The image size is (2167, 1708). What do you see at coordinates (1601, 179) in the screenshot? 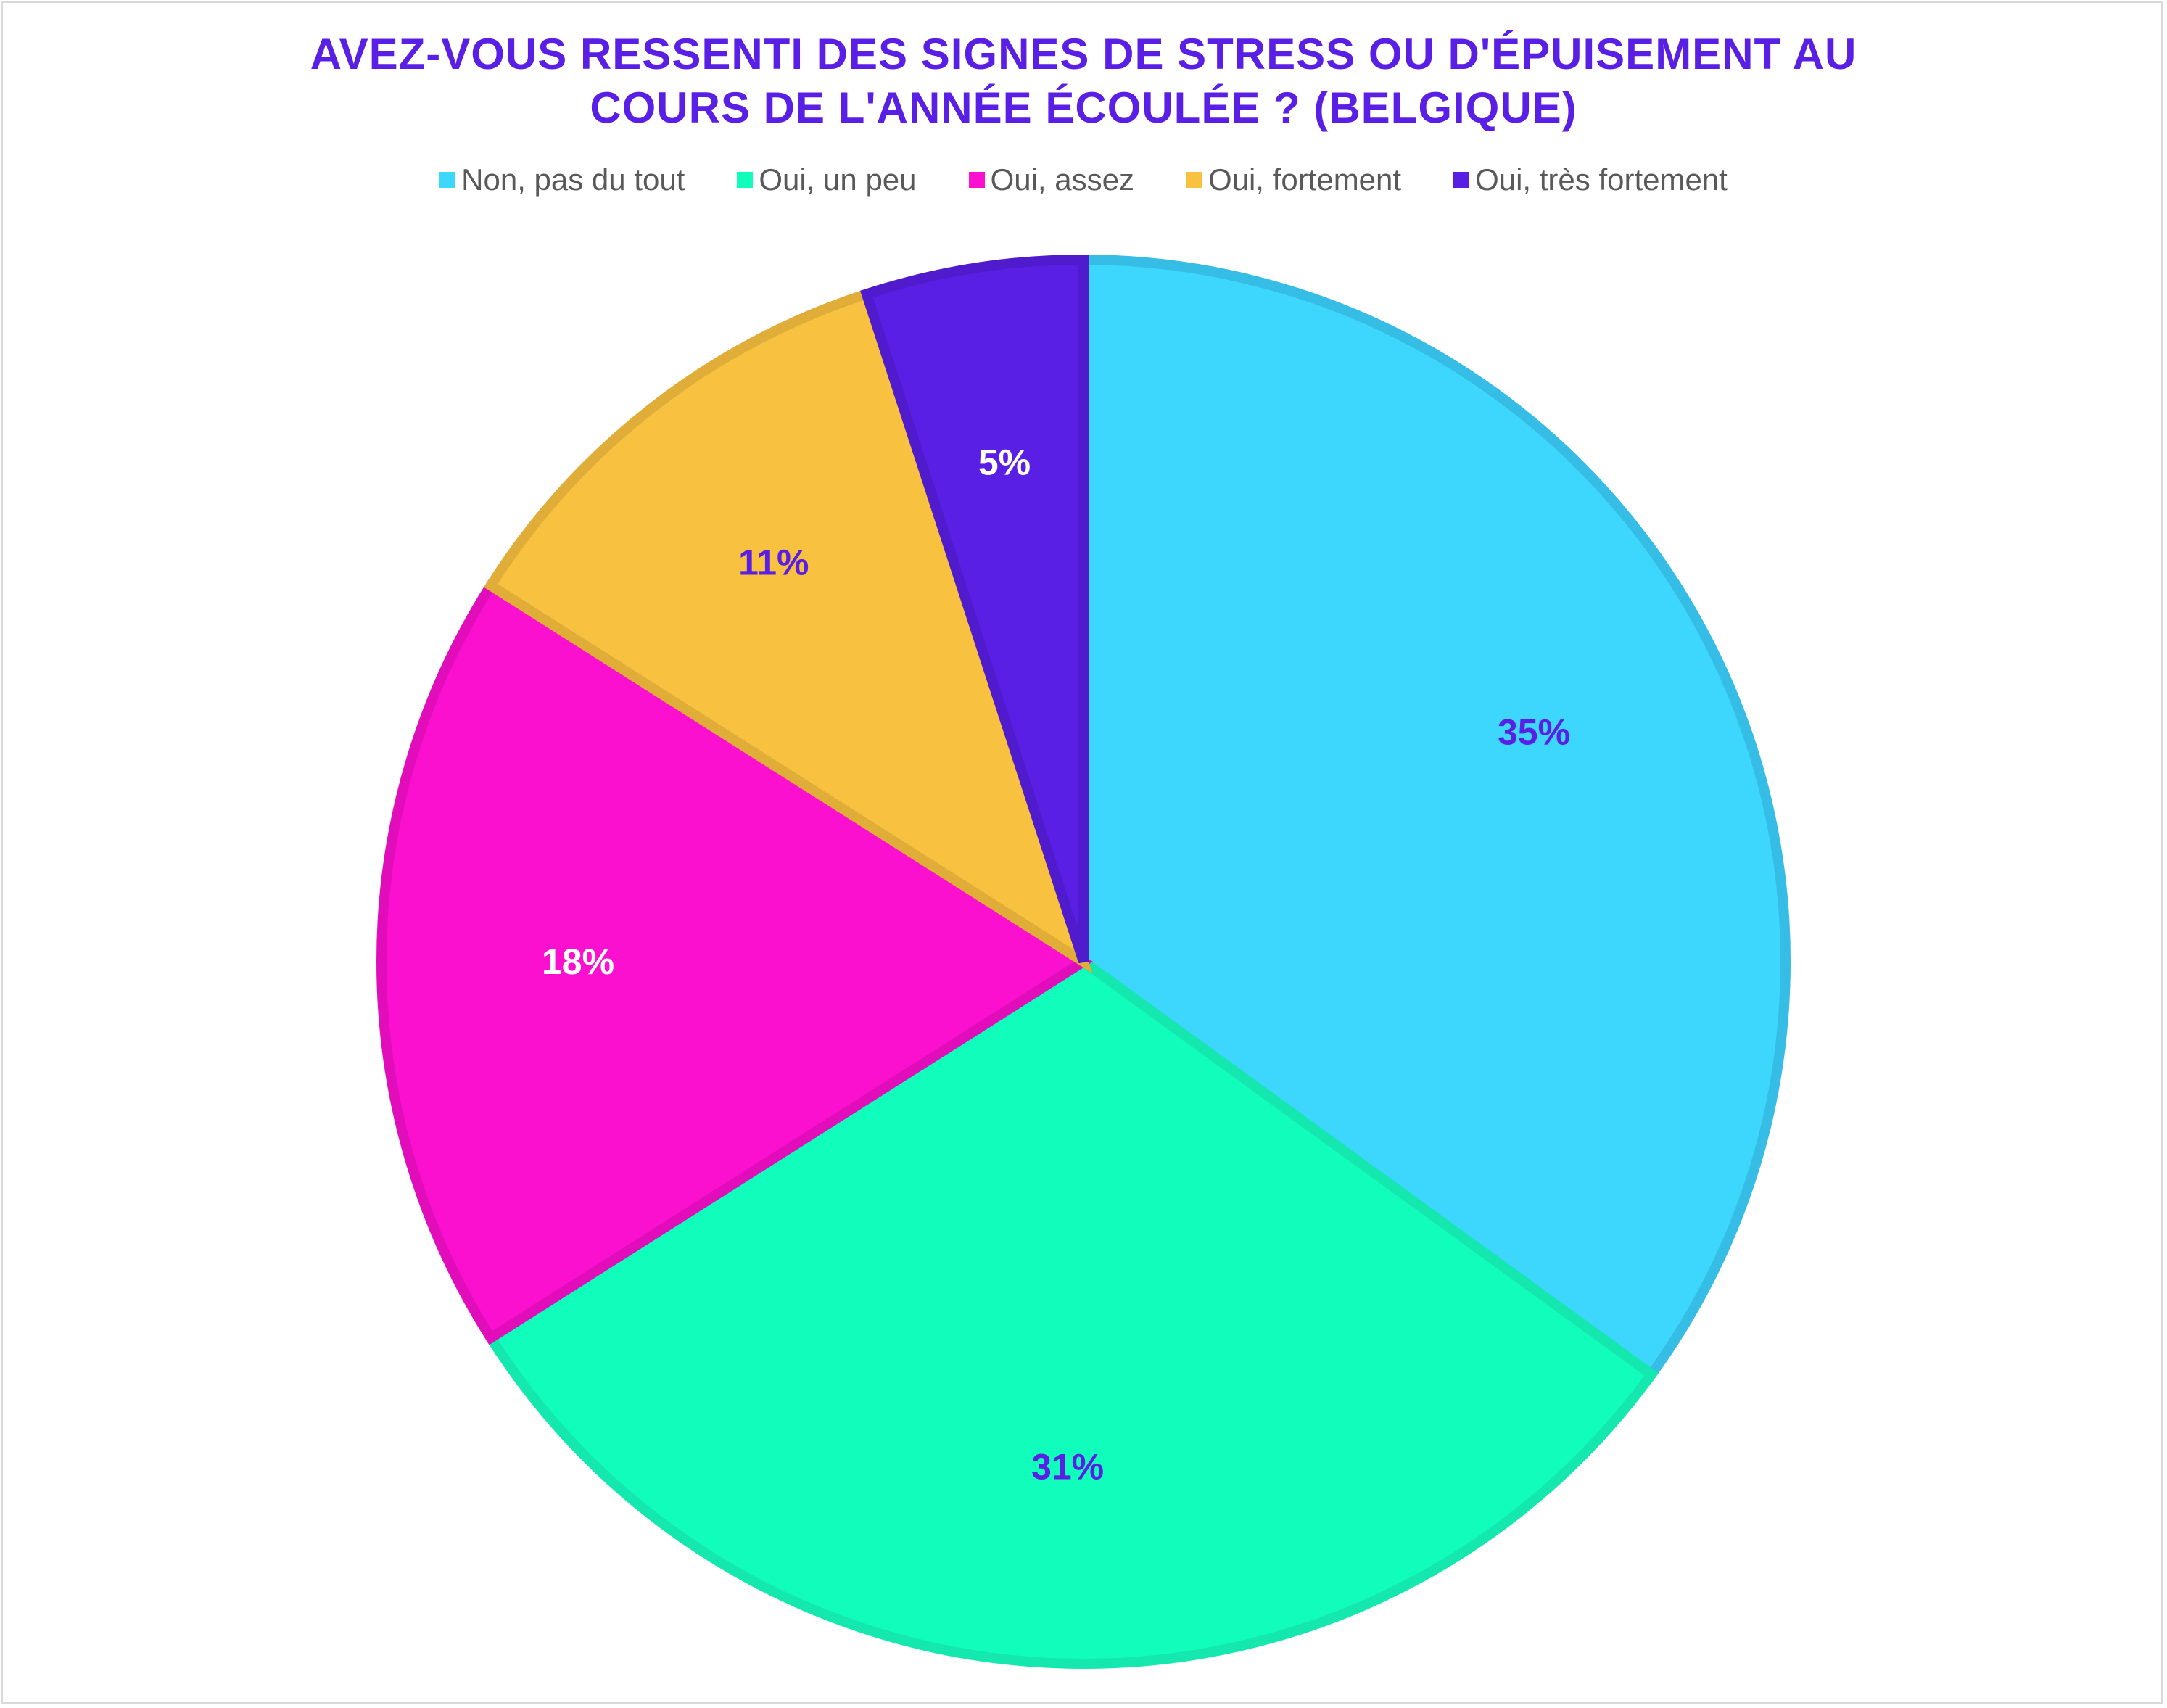
I see `legend-label: Oui, très fortement` at bounding box center [1601, 179].